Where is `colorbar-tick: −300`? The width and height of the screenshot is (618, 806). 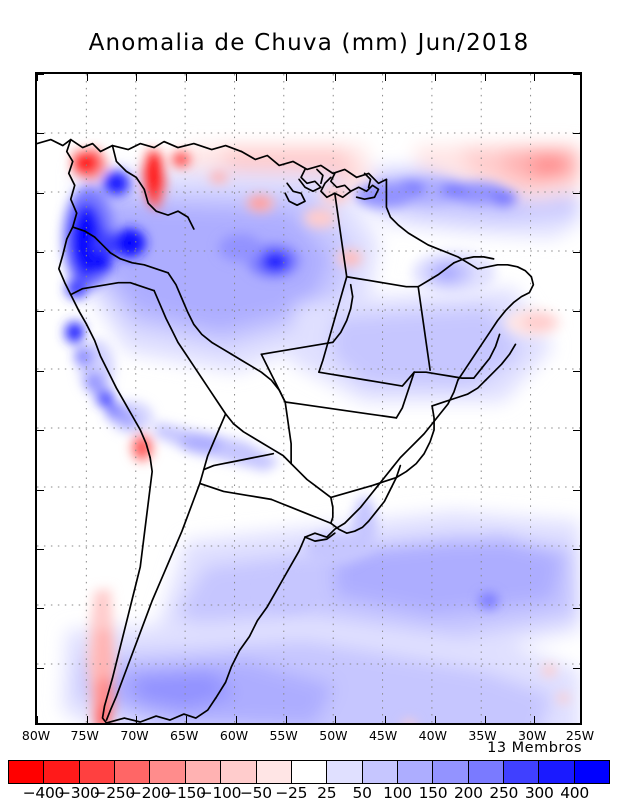 colorbar-tick: −300 is located at coordinates (79, 793).